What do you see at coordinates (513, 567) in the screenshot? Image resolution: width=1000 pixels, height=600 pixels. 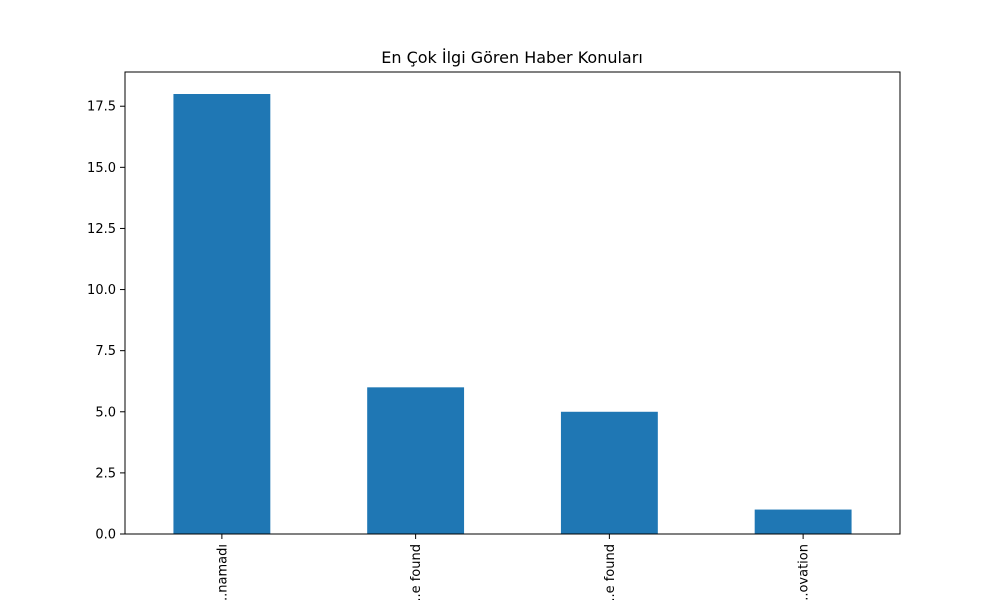 I see `x-axis: ...namadı ...e found ...e found ...ovation` at bounding box center [513, 567].